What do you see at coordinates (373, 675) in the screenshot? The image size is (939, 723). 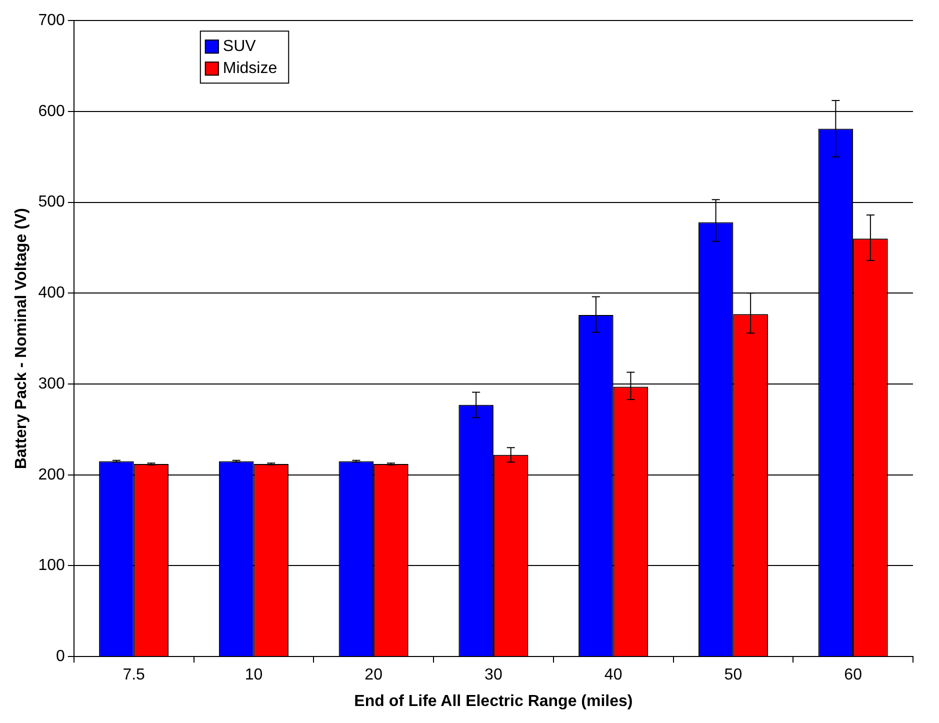 I see `x-tick-label: 20` at bounding box center [373, 675].